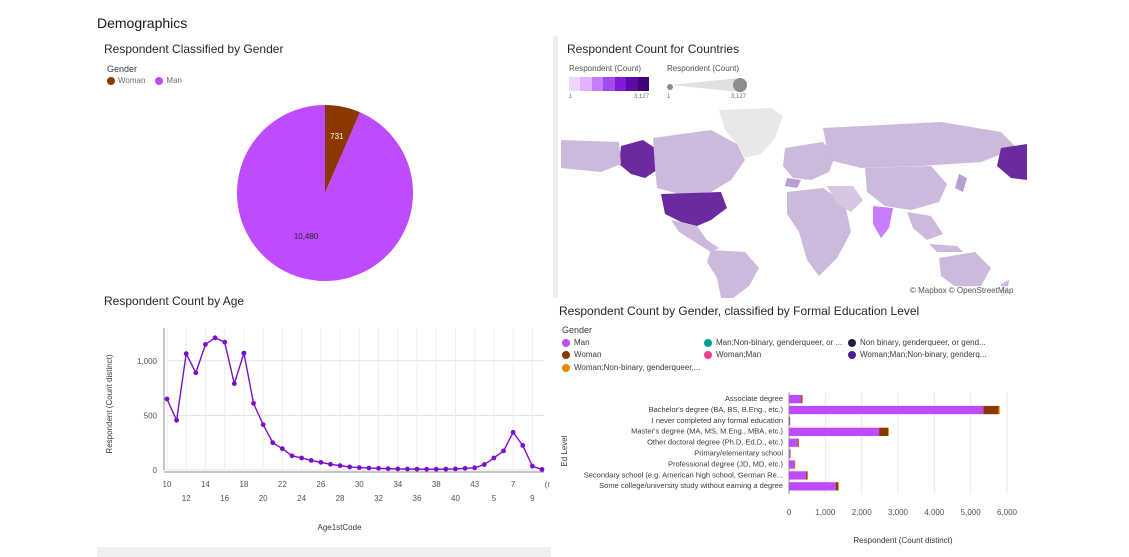  Describe the element at coordinates (168, 80) in the screenshot. I see `legend-item-man: Man` at that location.